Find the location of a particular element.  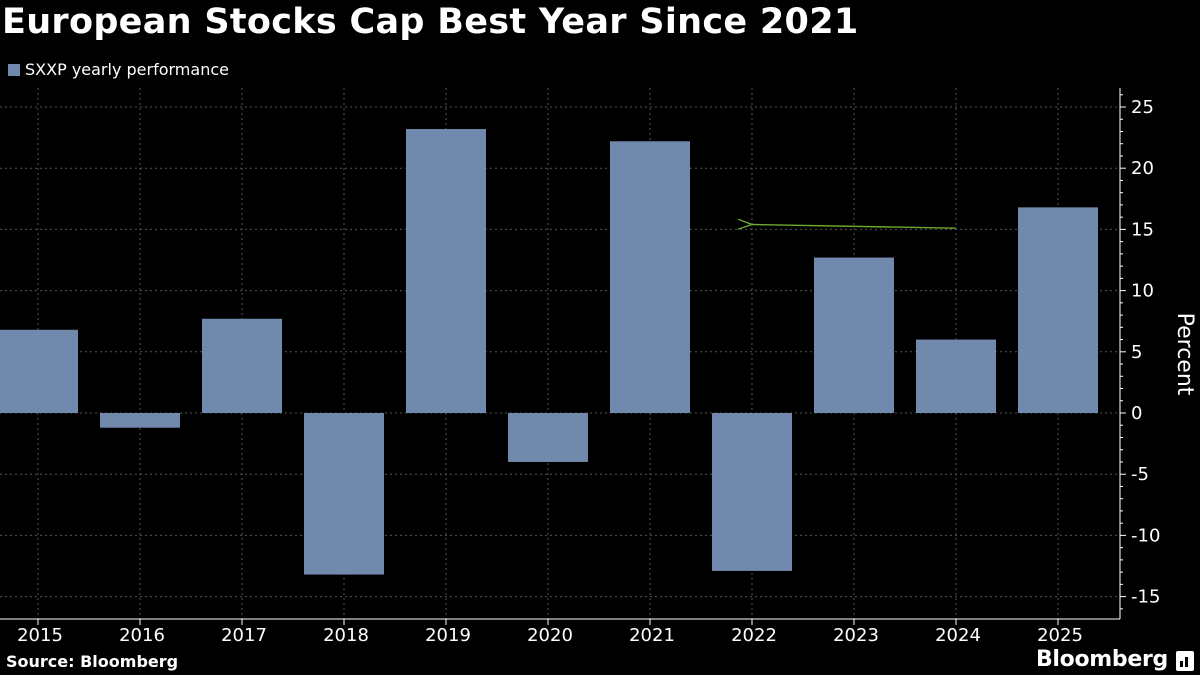

bloomberg-chart-icon is located at coordinates (1185, 661).